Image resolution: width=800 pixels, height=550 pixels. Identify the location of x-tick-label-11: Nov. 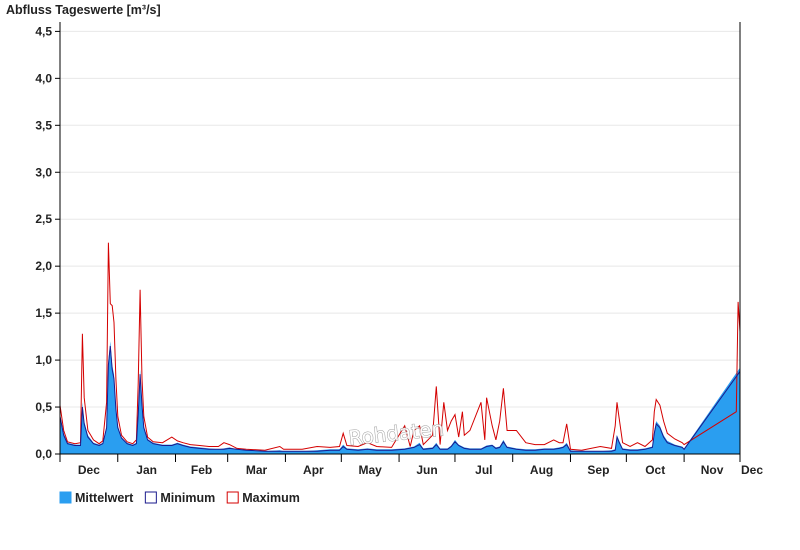
(712, 470).